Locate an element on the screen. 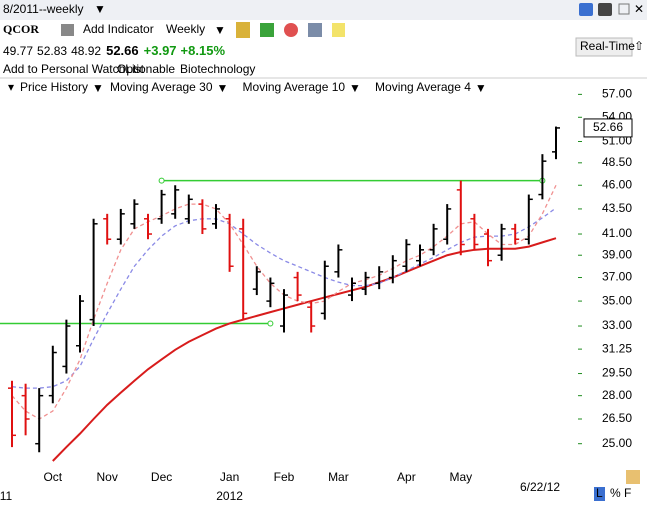  x-tick-label: Mar is located at coordinates (338, 477).